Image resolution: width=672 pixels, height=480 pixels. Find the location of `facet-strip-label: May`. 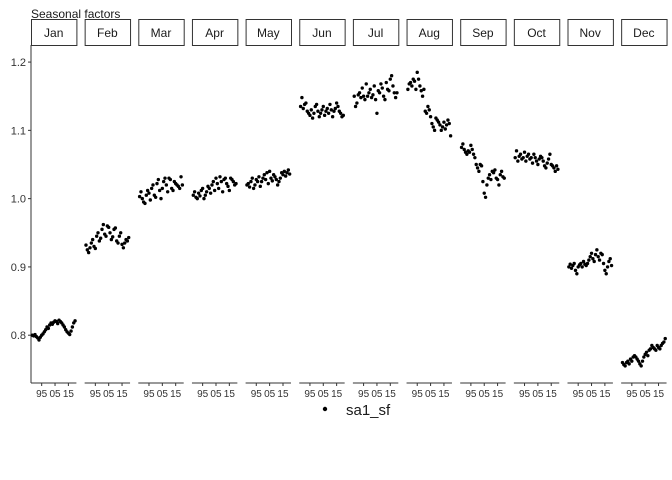

facet-strip-label: May is located at coordinates (268, 33).